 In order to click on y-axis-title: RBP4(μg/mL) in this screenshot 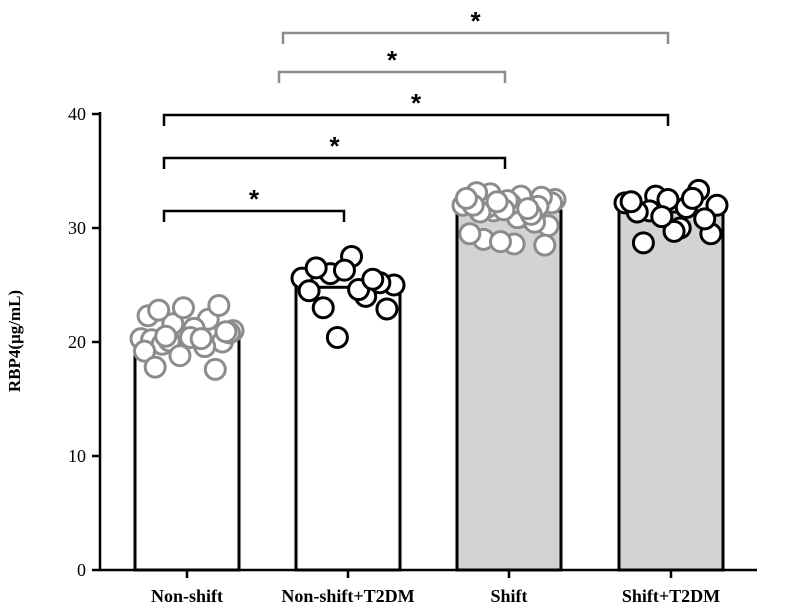, I will do `click(14, 341)`.